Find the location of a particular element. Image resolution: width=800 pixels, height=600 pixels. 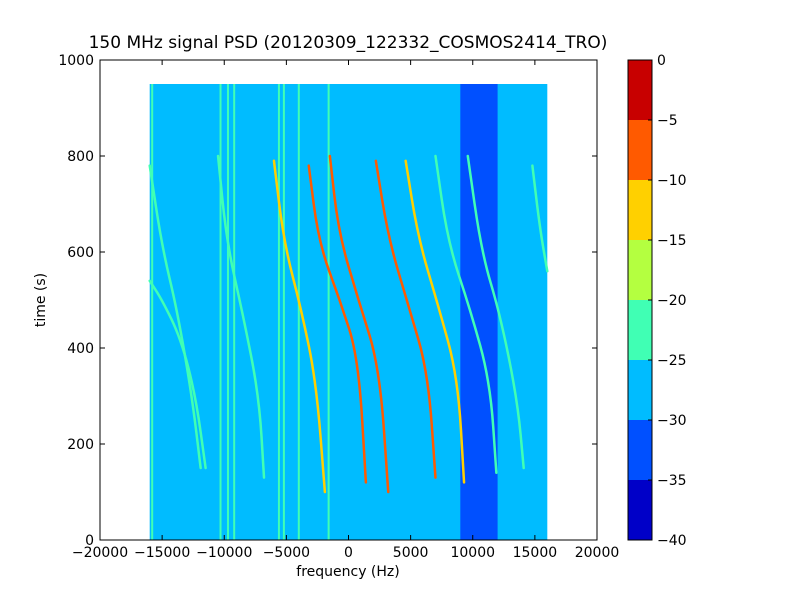

colorbar: 0 −5 −10 −15 −20 −25 −30 −35 −40 is located at coordinates (657, 301).